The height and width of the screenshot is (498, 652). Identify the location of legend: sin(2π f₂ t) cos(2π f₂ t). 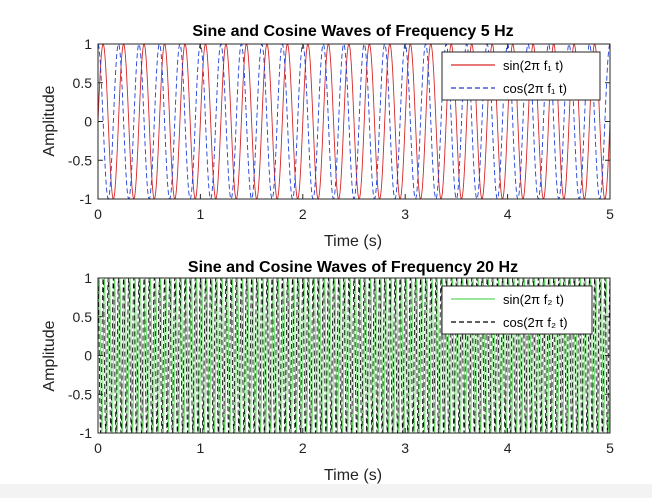
(517, 310).